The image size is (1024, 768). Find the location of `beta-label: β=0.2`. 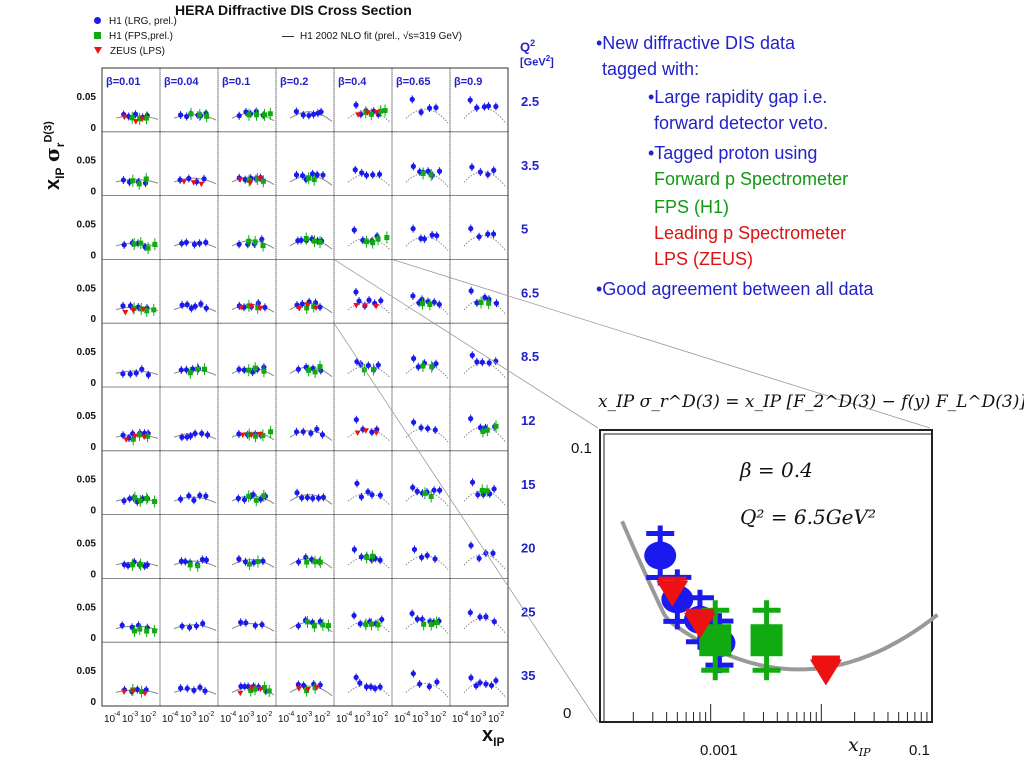

beta-label: β=0.2 is located at coordinates (294, 82).